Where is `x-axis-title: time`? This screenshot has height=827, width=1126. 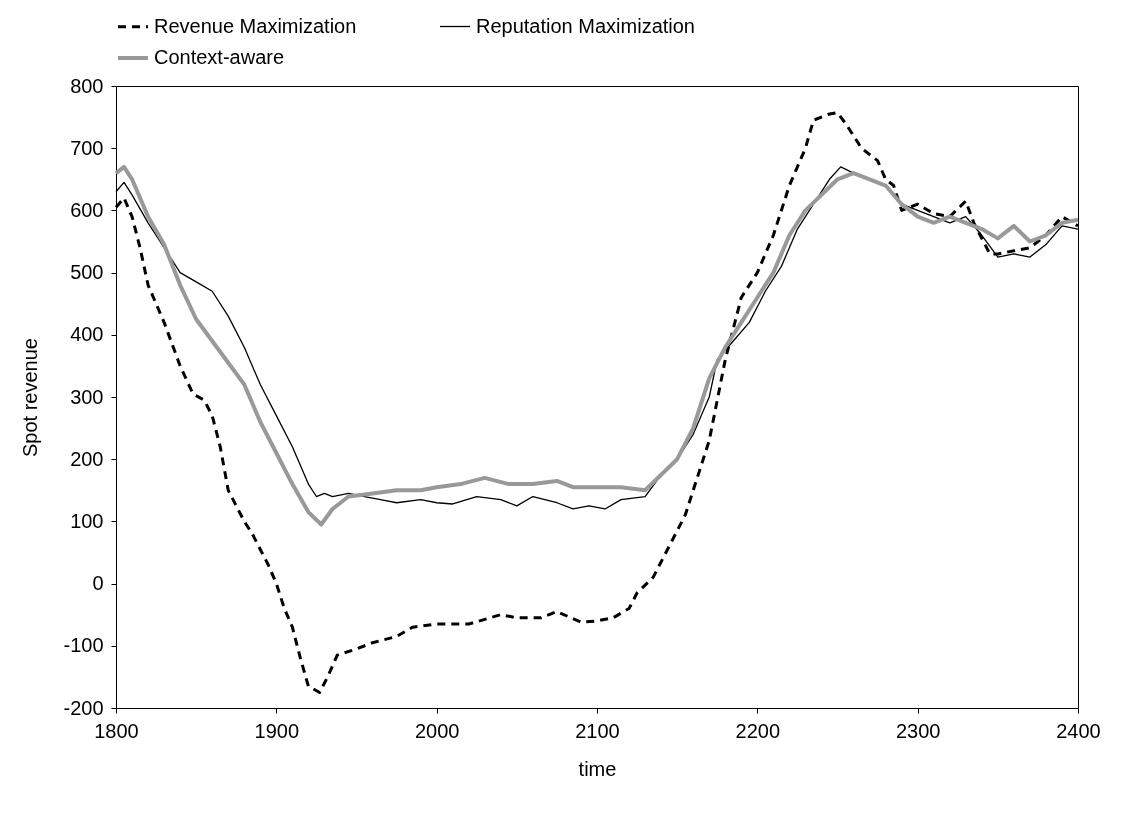 x-axis-title: time is located at coordinates (597, 768).